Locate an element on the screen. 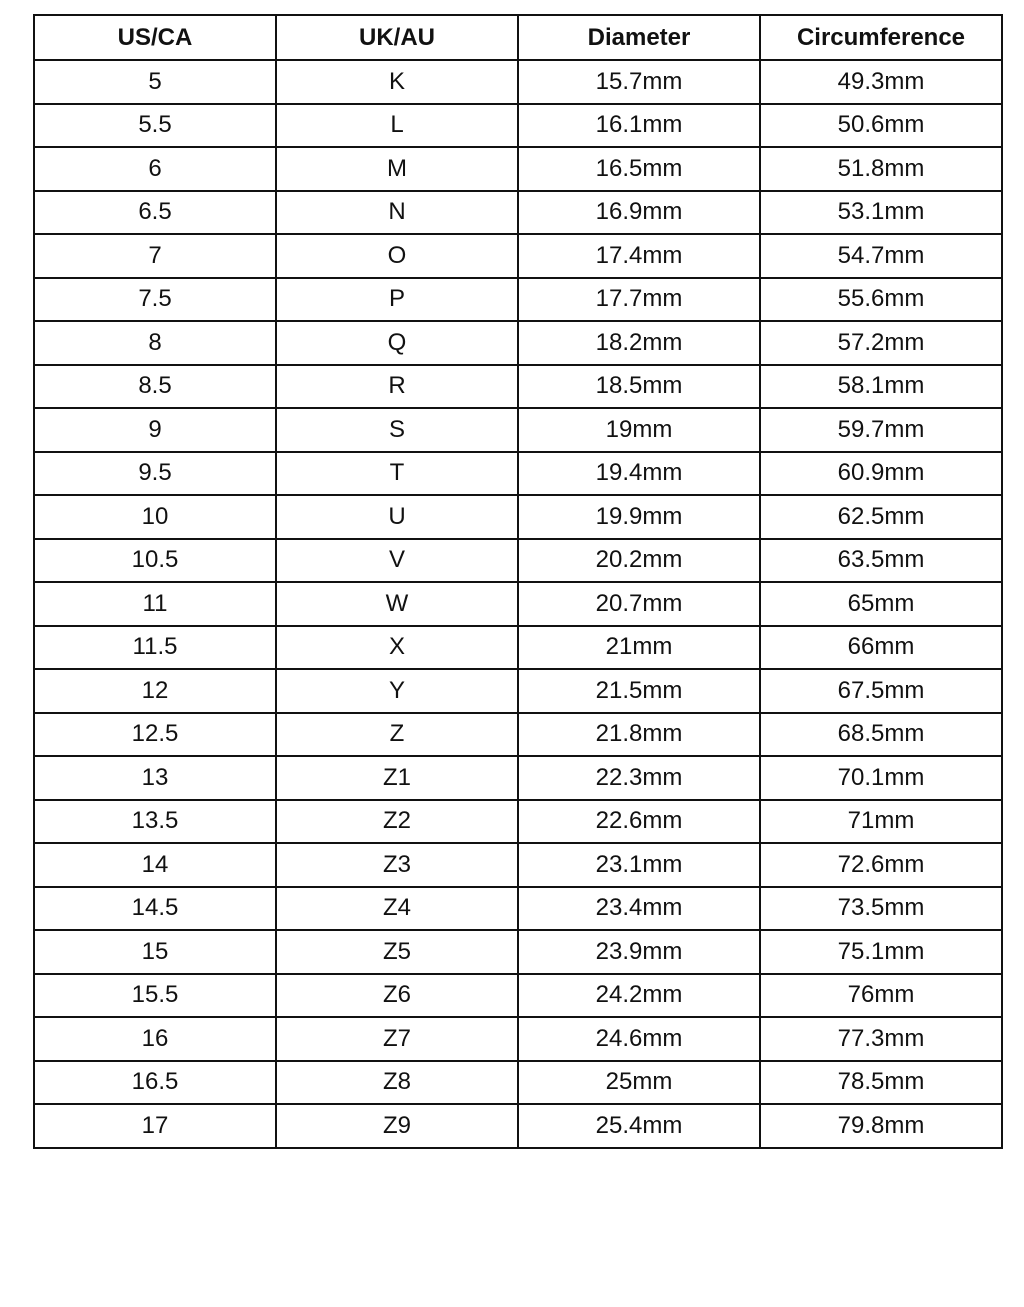 This screenshot has width=1024, height=1307. cell-diameter: 23.4mm is located at coordinates (639, 908).